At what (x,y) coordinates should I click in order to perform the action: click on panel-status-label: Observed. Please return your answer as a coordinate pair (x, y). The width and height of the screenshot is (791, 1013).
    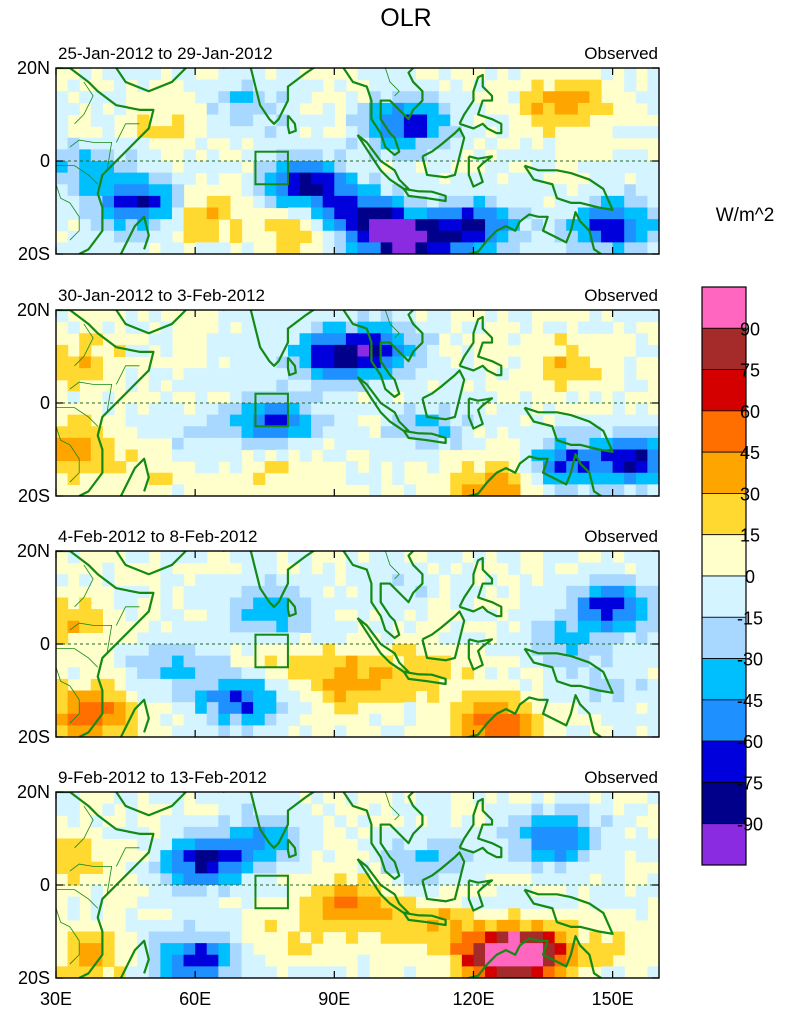
    Looking at the image, I should click on (621, 777).